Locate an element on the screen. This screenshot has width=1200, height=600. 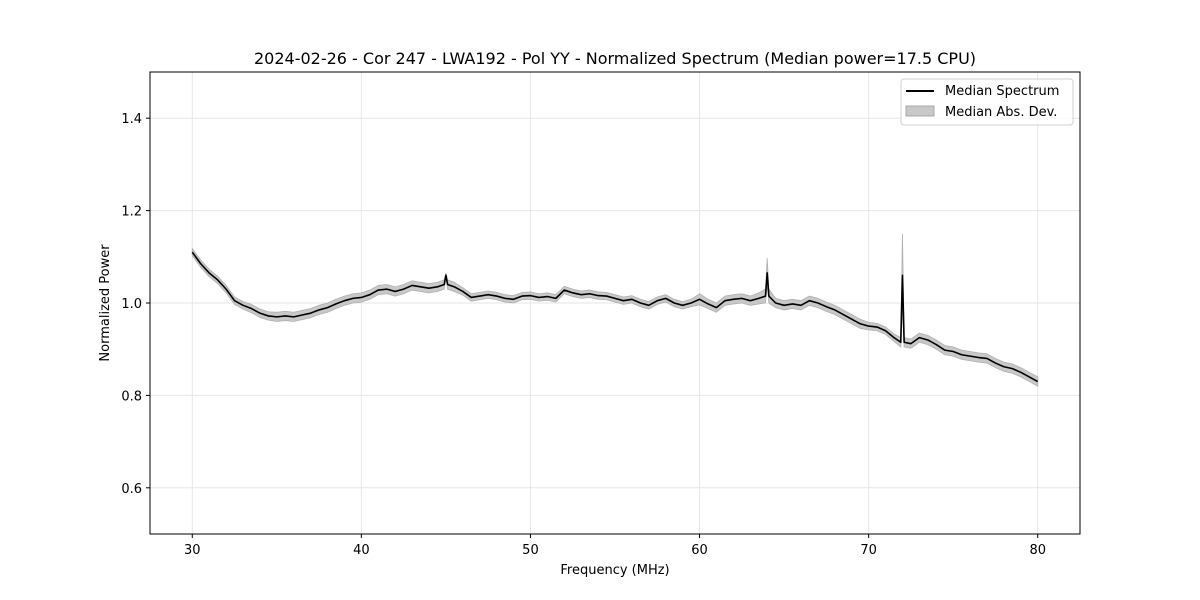
legend-label-median: Median Spectrum is located at coordinates (1002, 91).